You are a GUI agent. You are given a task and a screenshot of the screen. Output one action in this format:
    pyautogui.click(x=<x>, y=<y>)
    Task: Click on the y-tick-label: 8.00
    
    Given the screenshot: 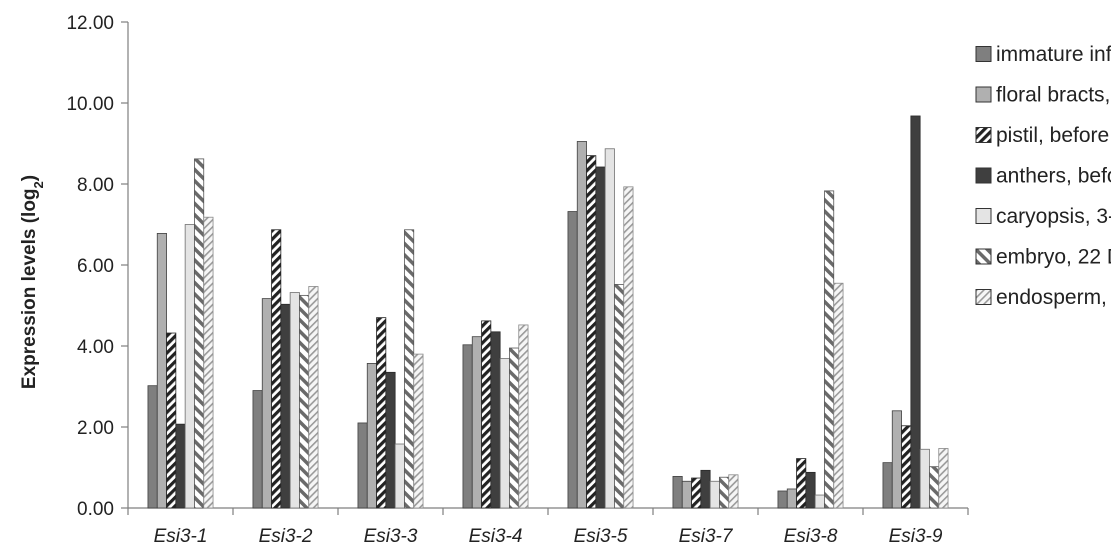 What is the action you would take?
    pyautogui.click(x=95, y=185)
    